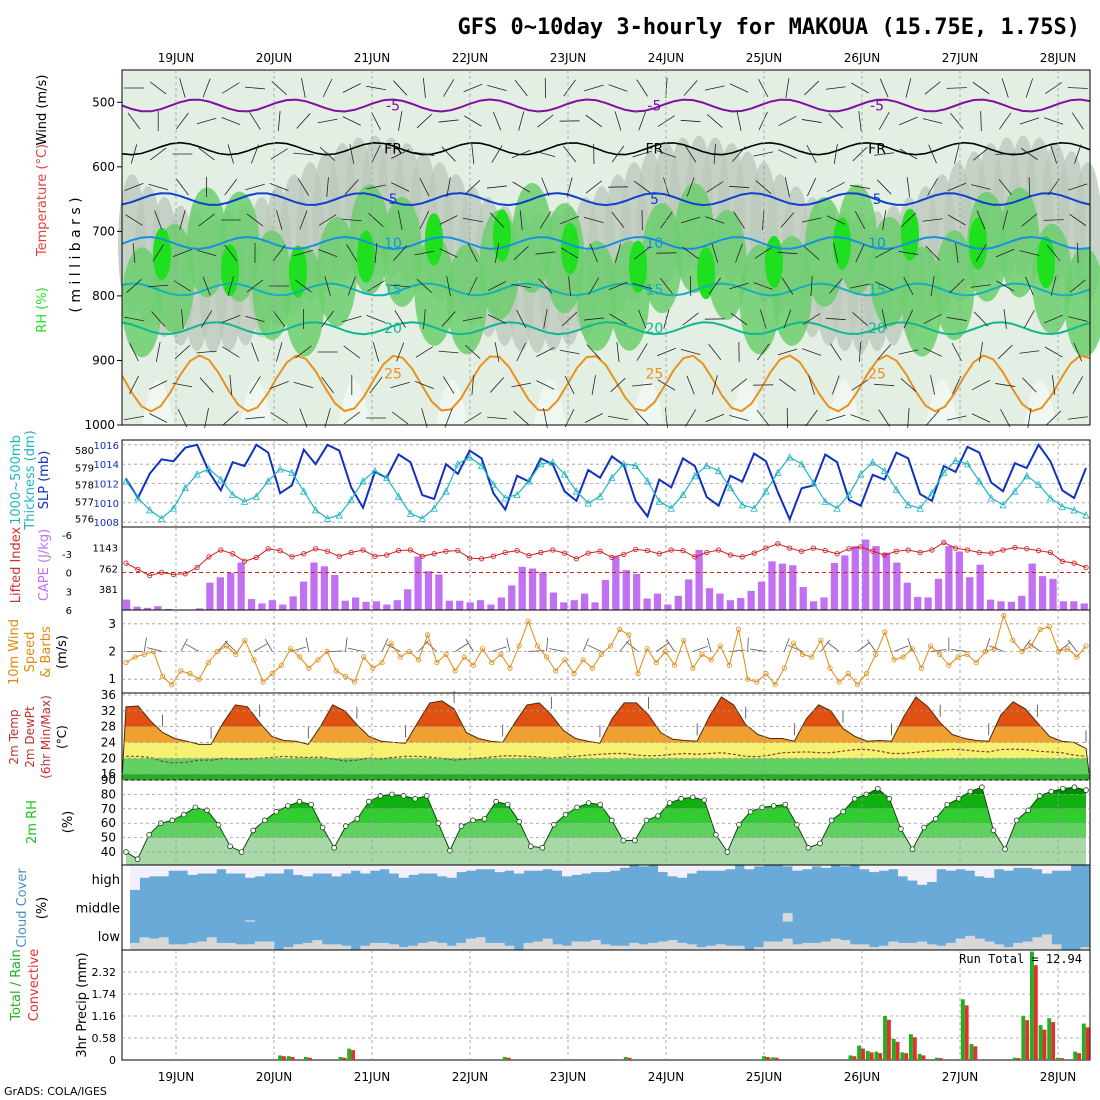  I want to click on slp-tick-label: 1014, so click(106, 465).